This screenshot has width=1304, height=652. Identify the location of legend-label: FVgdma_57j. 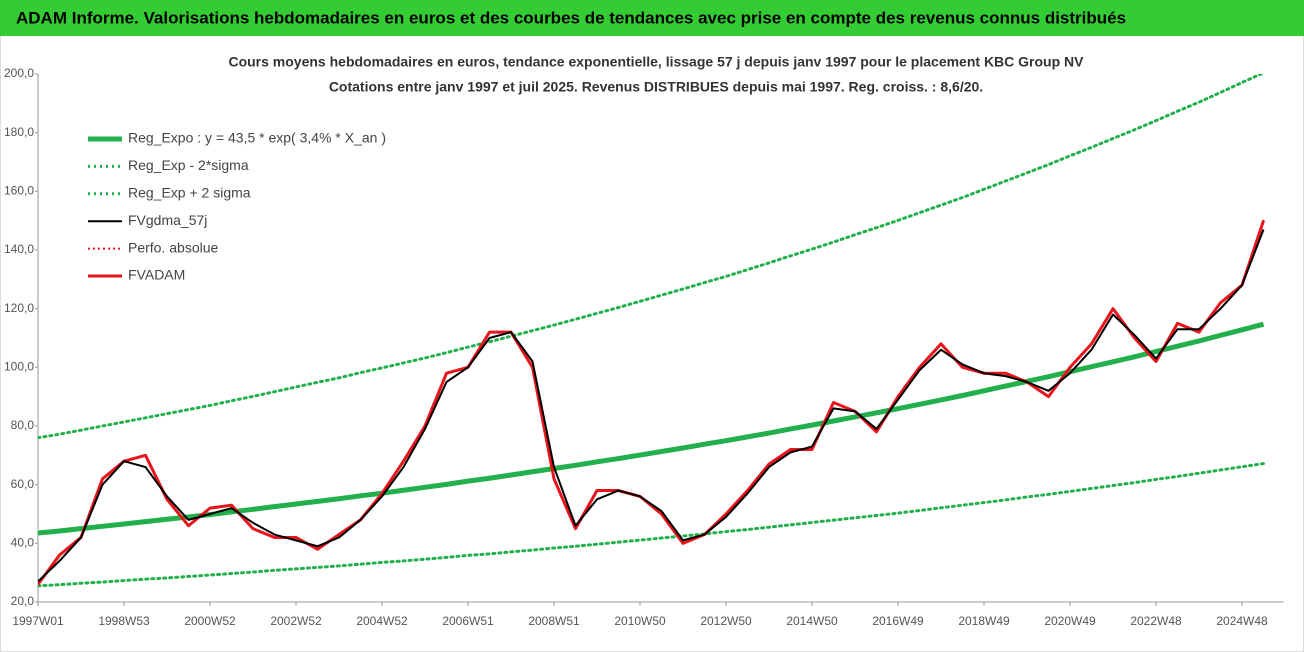
(167, 220).